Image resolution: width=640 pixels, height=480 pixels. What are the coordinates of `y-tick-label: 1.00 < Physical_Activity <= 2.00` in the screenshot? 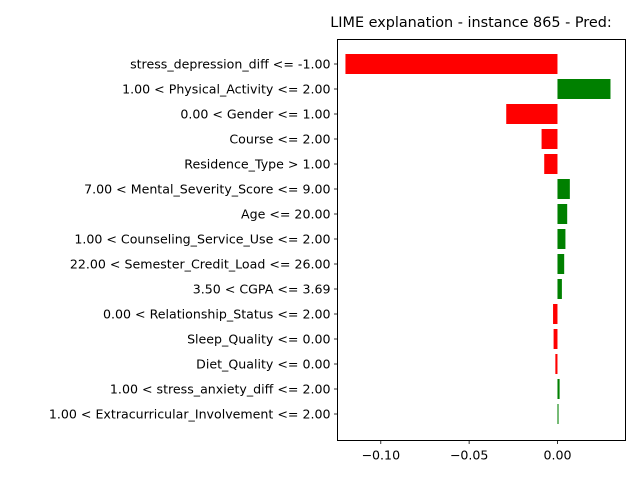 It's located at (226, 89).